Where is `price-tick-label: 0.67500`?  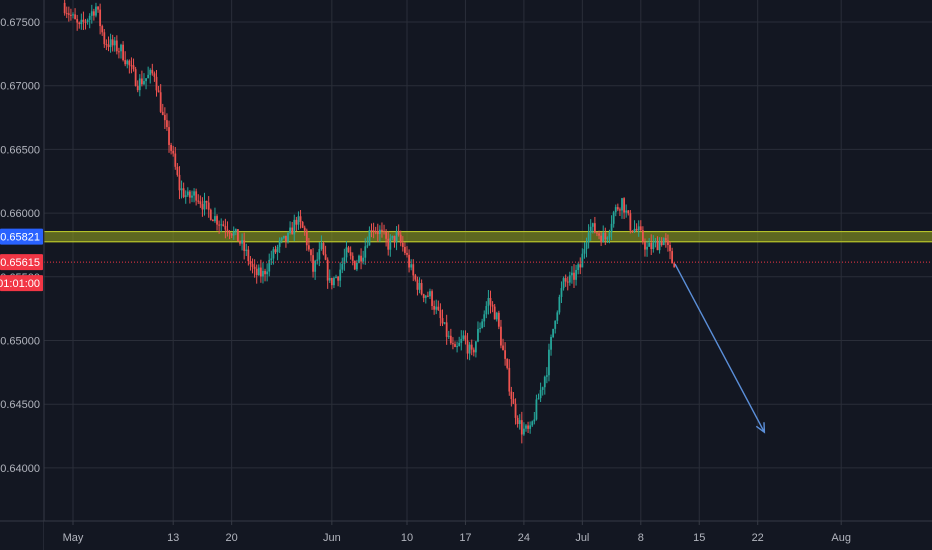
price-tick-label: 0.67500 is located at coordinates (20, 23).